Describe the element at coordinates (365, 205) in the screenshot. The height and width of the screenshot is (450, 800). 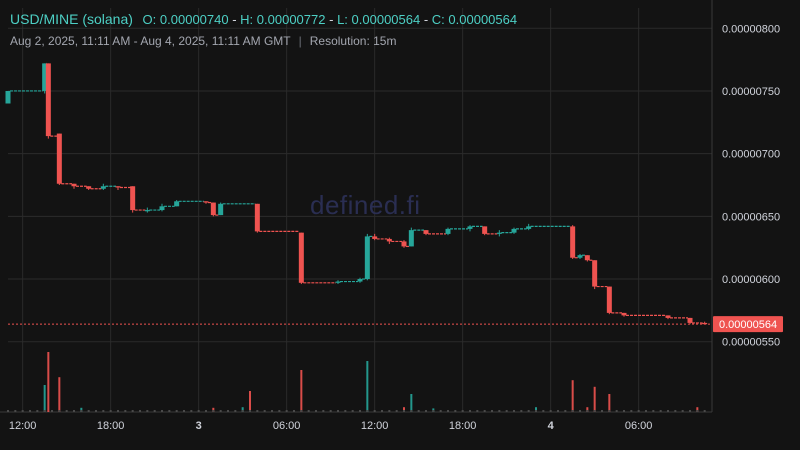
I see `watermark: defined.fi` at that location.